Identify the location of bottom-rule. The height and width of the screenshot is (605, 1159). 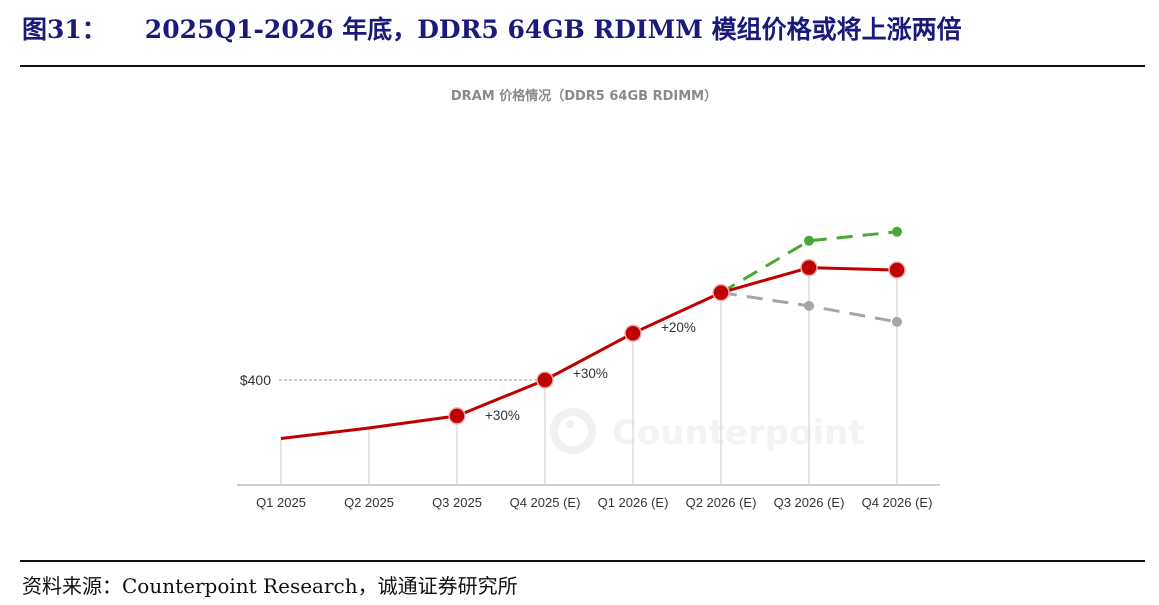
(582, 561).